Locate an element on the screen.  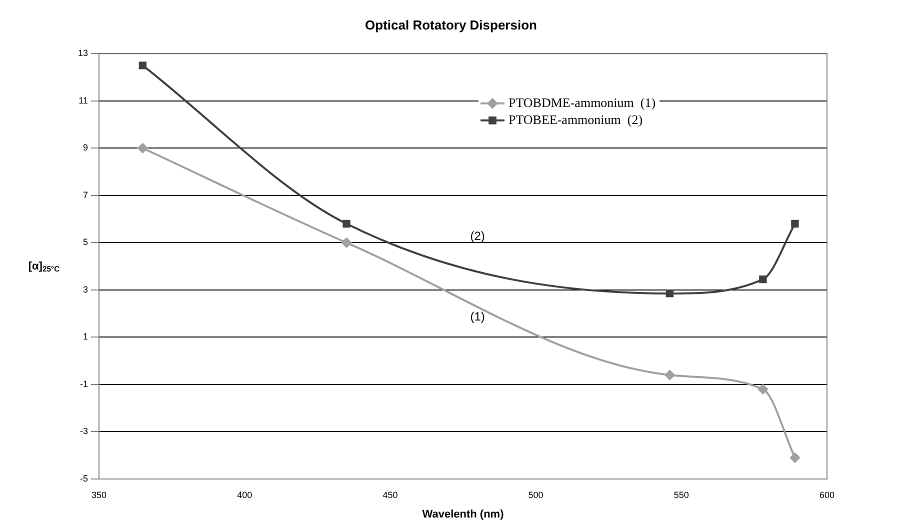
y-tick-label: 3 is located at coordinates (85, 289).